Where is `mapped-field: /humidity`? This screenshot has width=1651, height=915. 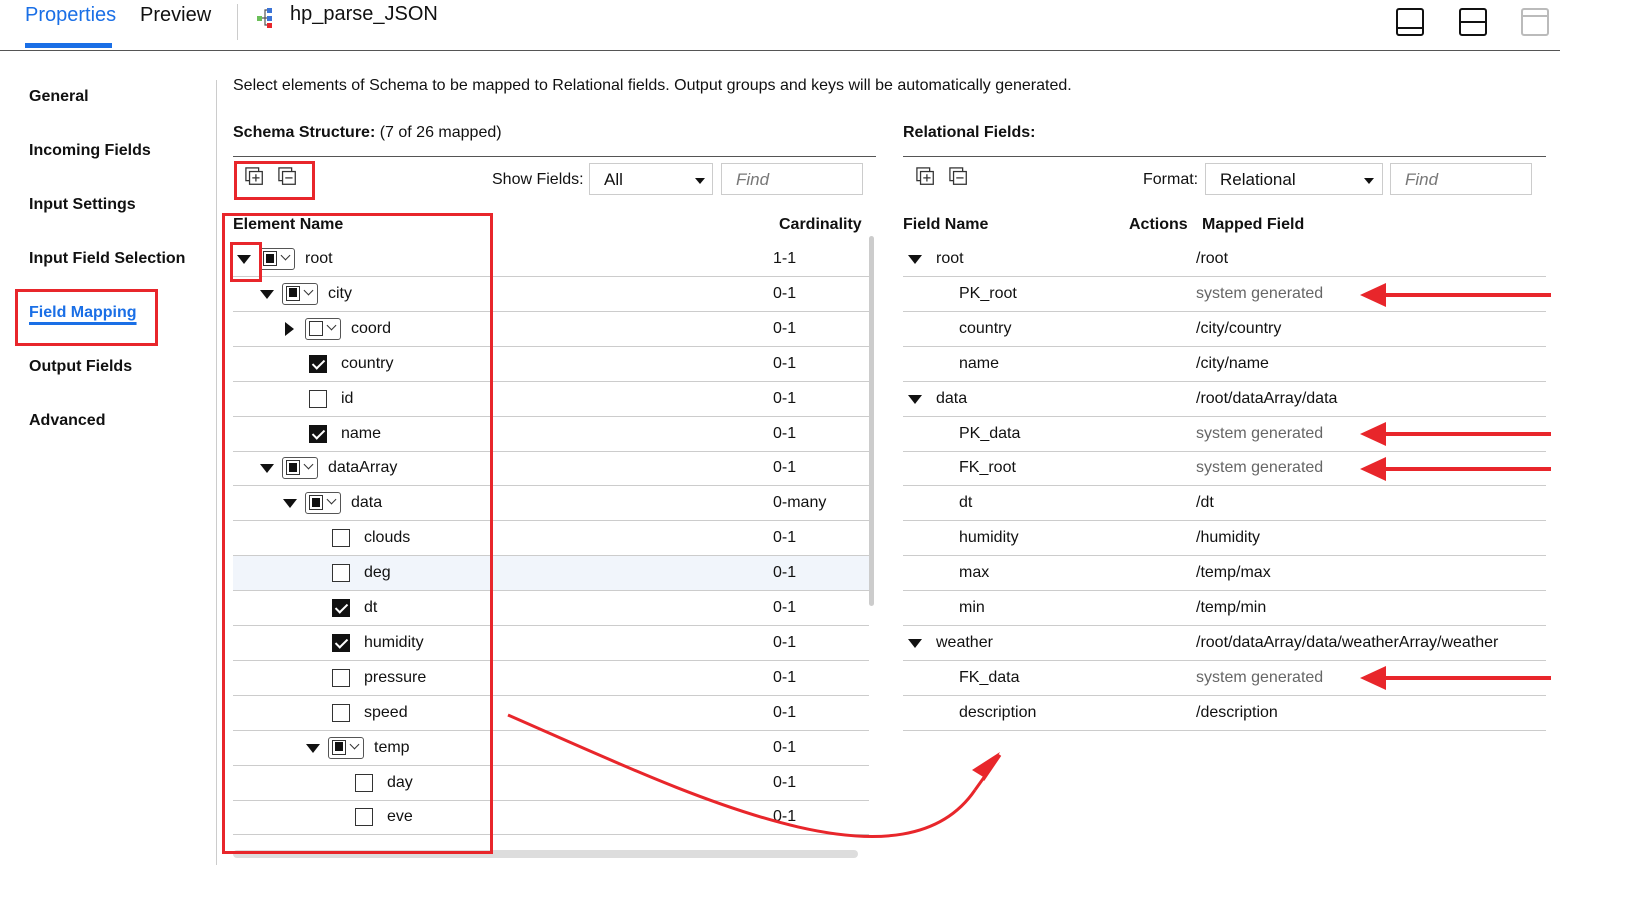 mapped-field: /humidity is located at coordinates (1228, 538).